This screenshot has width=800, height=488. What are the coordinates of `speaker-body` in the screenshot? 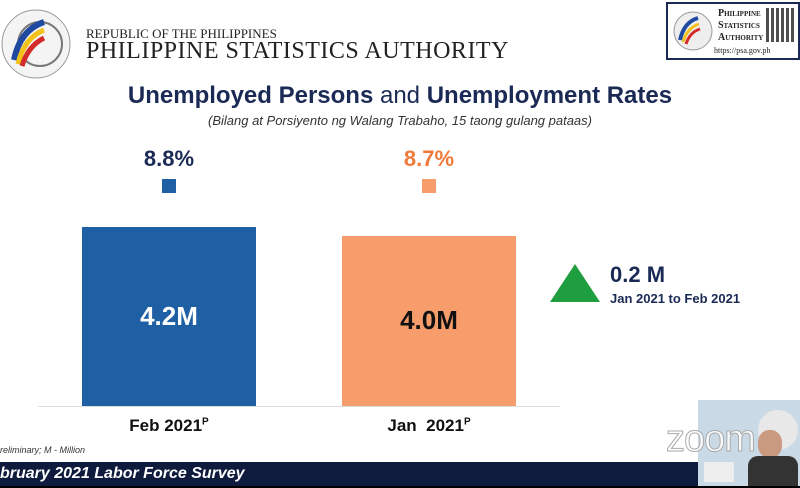 It's located at (773, 471).